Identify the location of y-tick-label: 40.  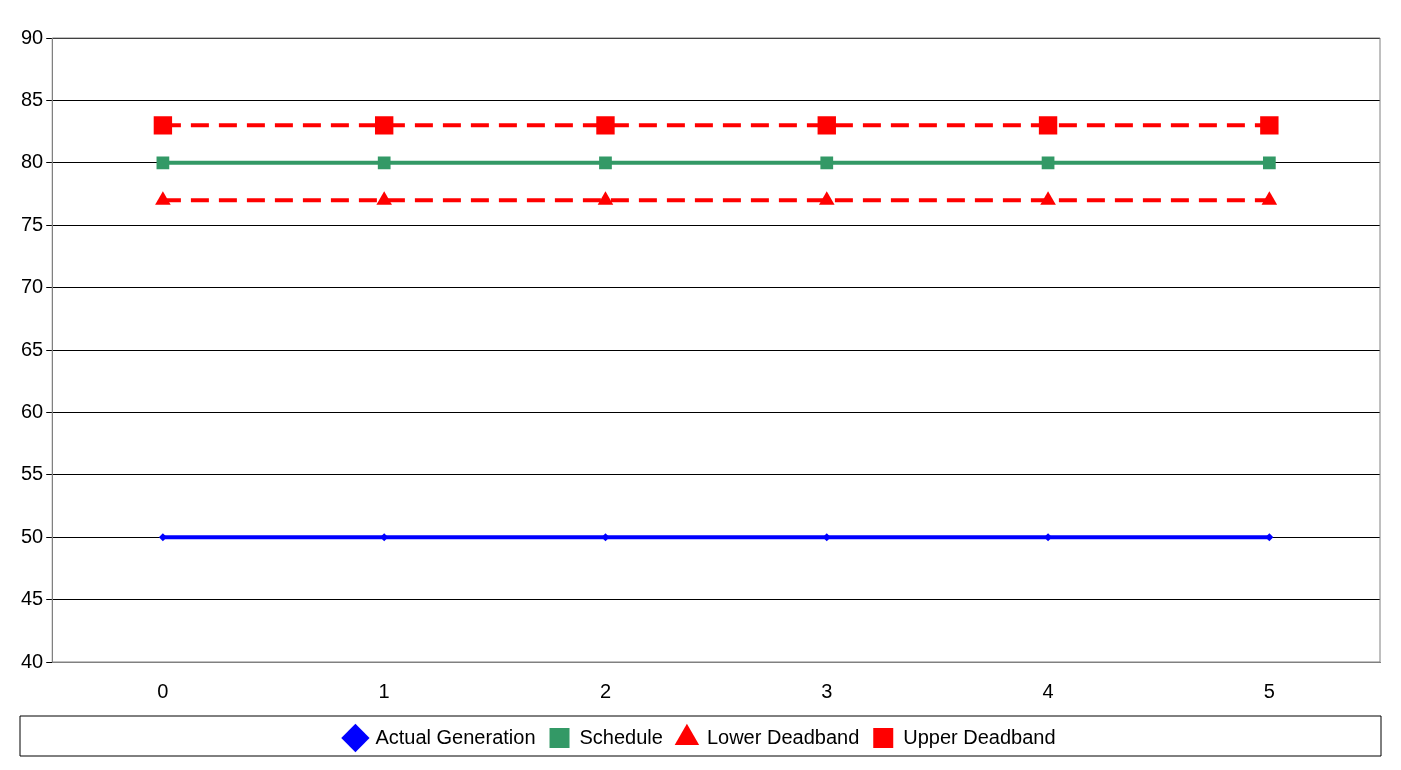
(32, 660).